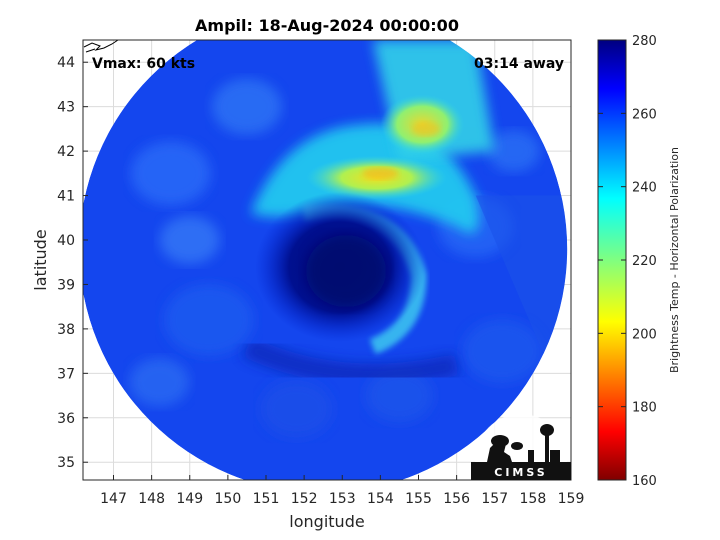  What do you see at coordinates (644, 261) in the screenshot?
I see `colorbar-tick-label: 220` at bounding box center [644, 261].